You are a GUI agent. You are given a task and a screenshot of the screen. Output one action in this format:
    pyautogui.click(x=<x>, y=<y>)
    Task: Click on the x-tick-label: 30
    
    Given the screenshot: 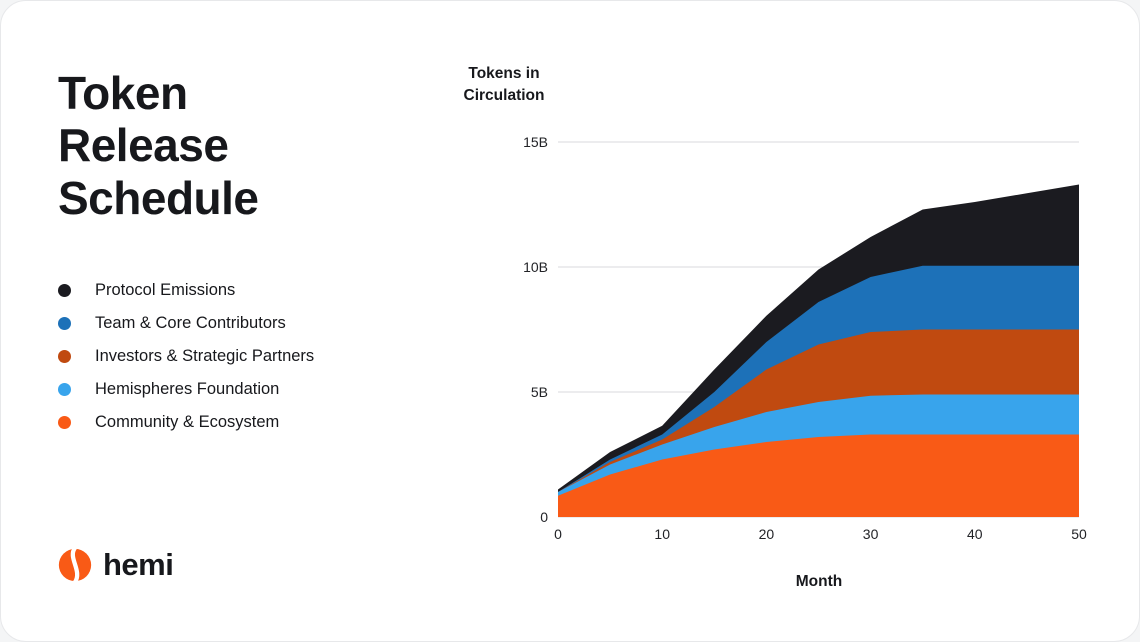 What is the action you would take?
    pyautogui.click(x=871, y=534)
    